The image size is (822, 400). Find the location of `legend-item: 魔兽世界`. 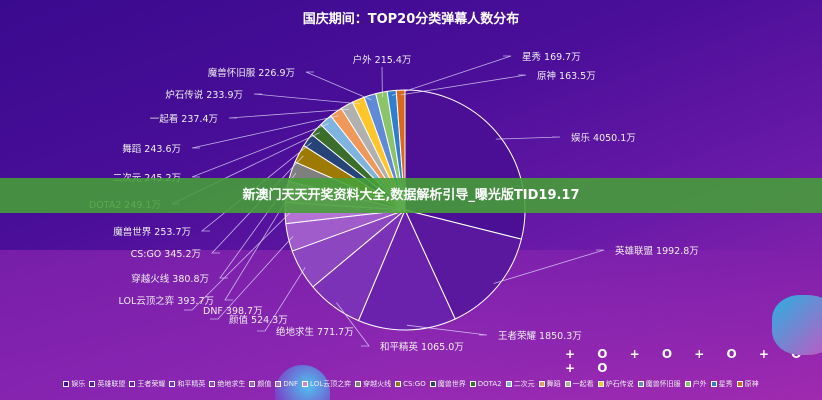

legend-item: 魔兽世界 is located at coordinates (447, 384).